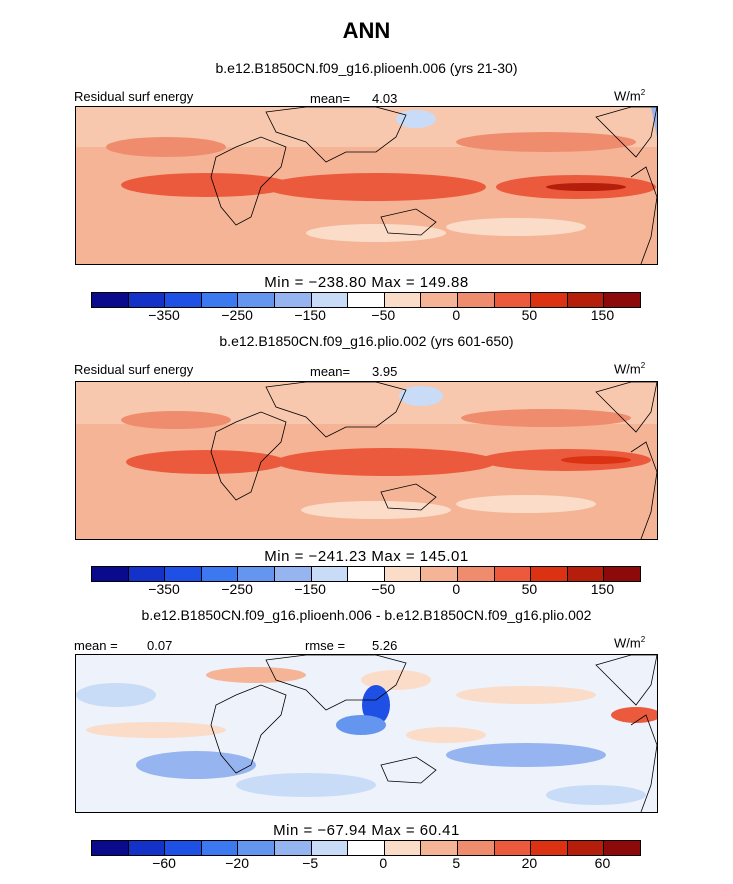 The image size is (733, 884). What do you see at coordinates (365, 590) in the screenshot?
I see `panel2-colorbar-ticks: −350 −250 −150 −50 0 50 150` at bounding box center [365, 590].